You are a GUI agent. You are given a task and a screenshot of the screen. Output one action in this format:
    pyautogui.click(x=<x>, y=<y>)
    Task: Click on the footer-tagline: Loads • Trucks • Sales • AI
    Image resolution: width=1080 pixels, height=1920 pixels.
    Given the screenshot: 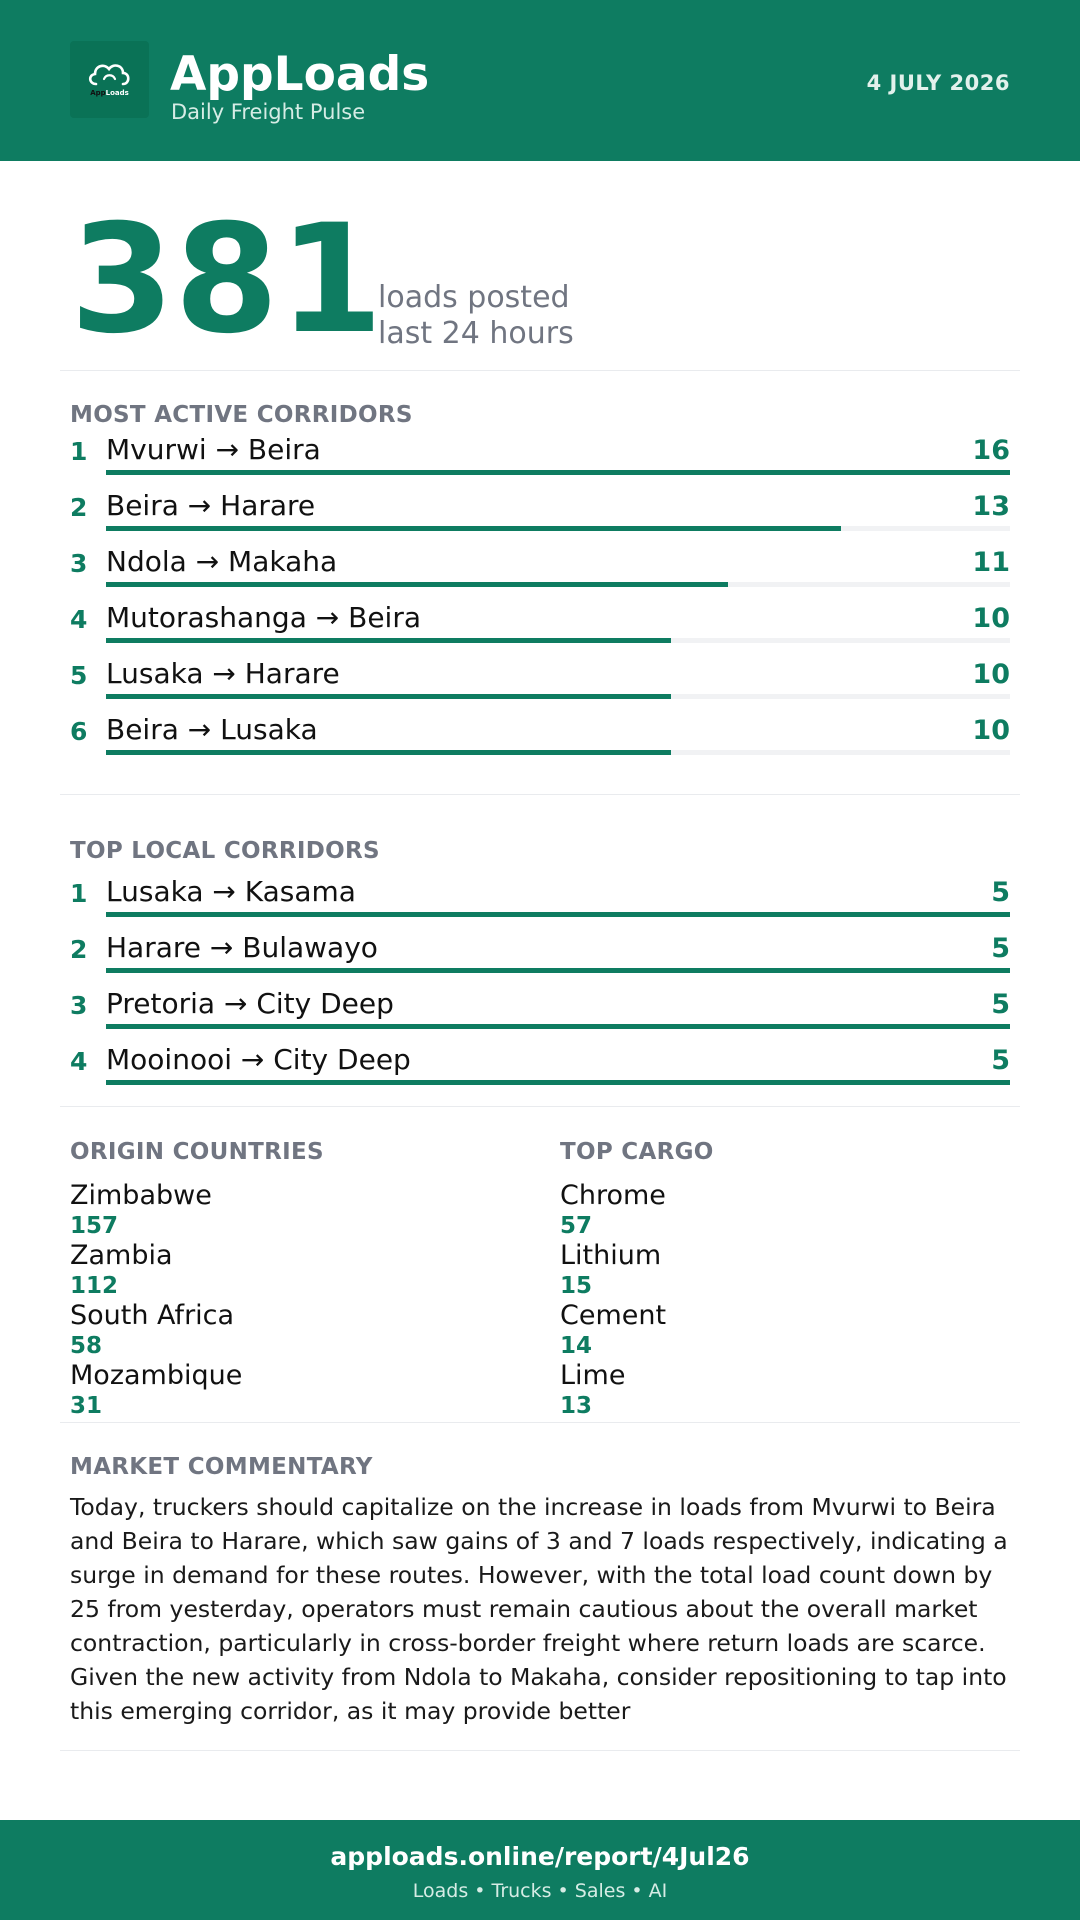 What is the action you would take?
    pyautogui.click(x=540, y=1891)
    